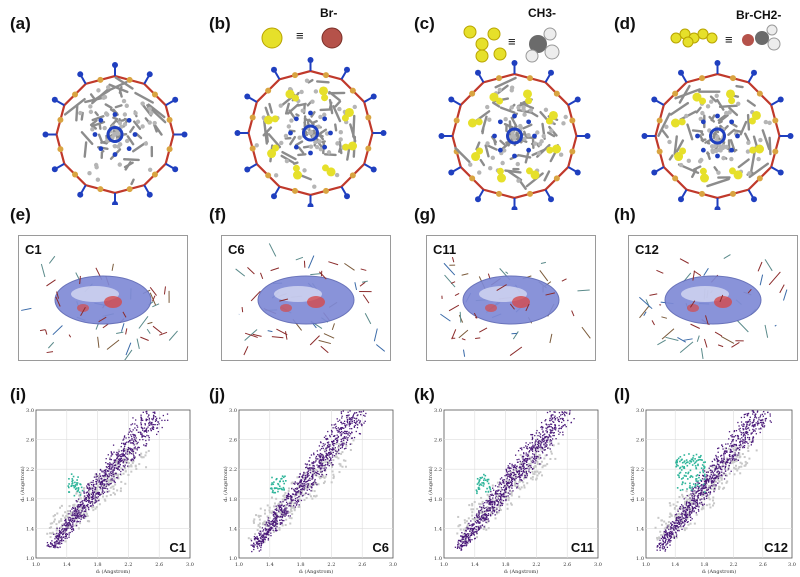 The width and height of the screenshot is (800, 577). I want to click on equiv-symbol-b: ≡, so click(300, 35).